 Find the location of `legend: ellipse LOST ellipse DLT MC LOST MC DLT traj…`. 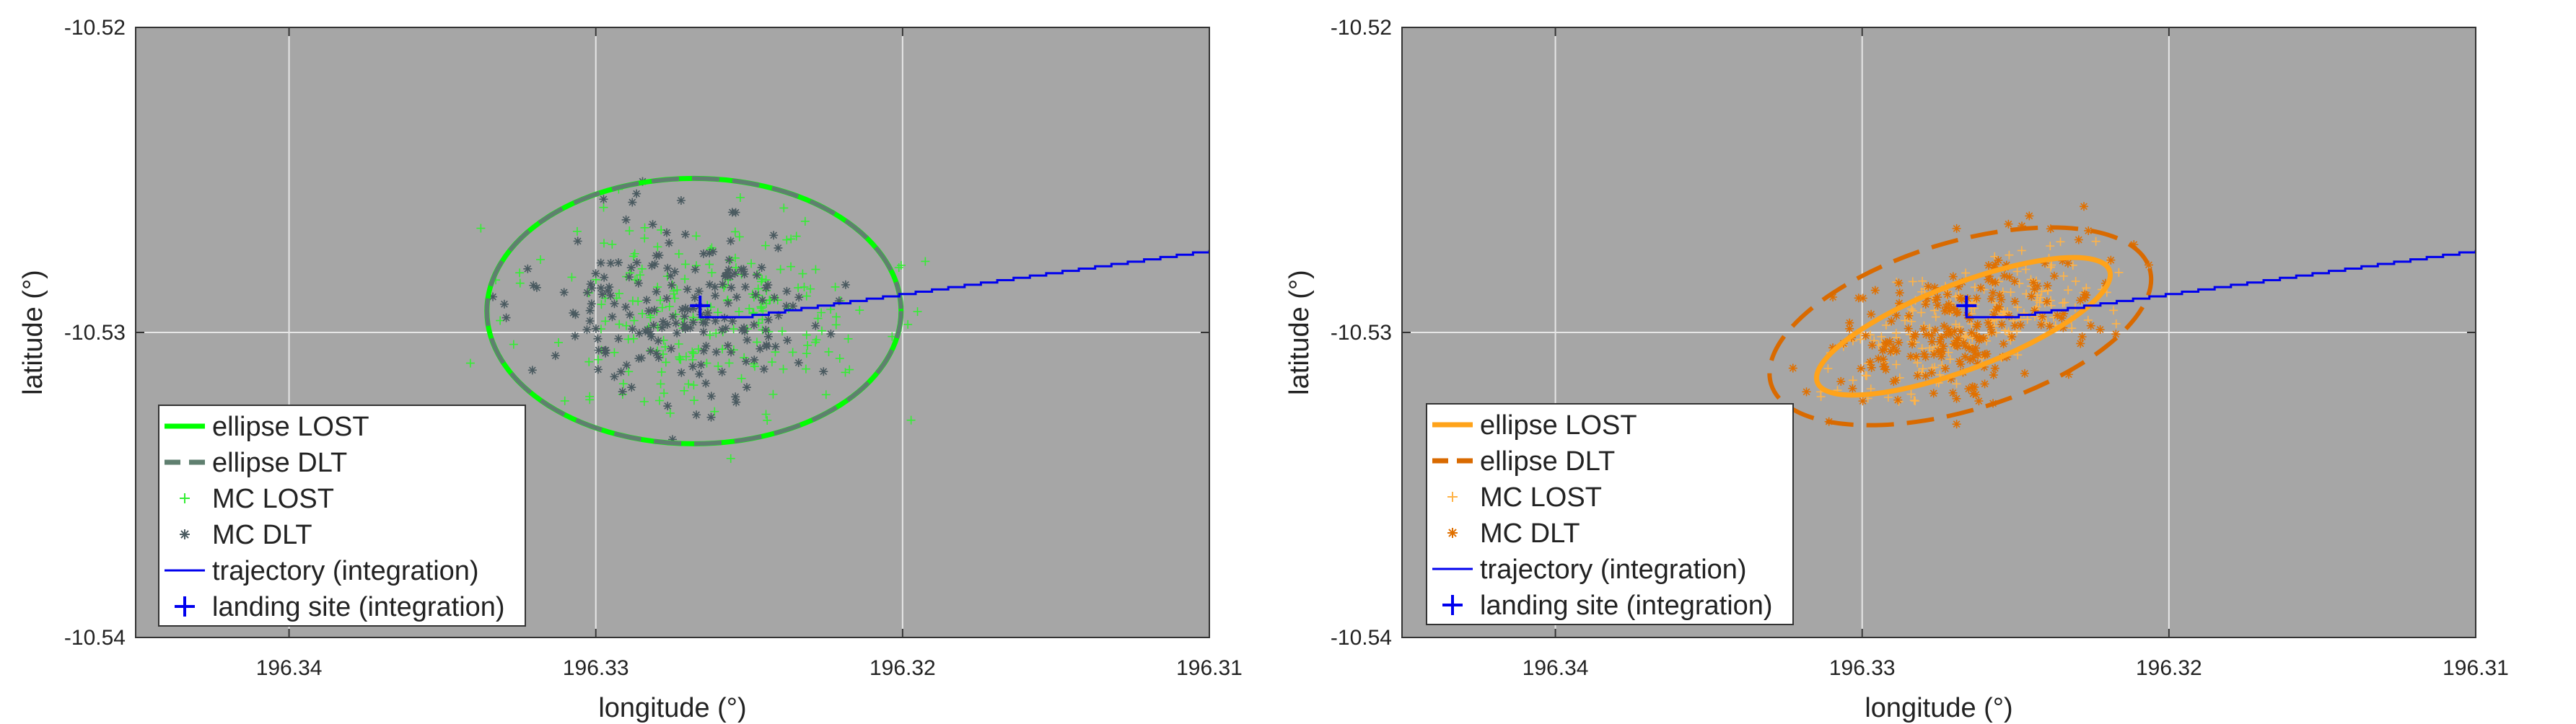

legend: ellipse LOST ellipse DLT MC LOST MC DLT traj… is located at coordinates (342, 516).